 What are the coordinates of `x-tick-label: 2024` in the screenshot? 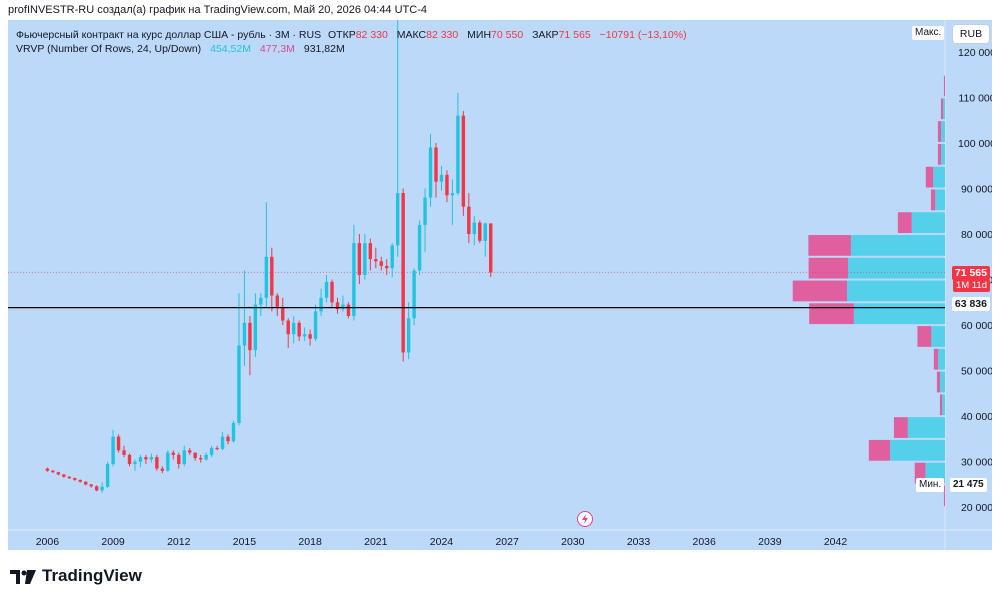 It's located at (442, 542).